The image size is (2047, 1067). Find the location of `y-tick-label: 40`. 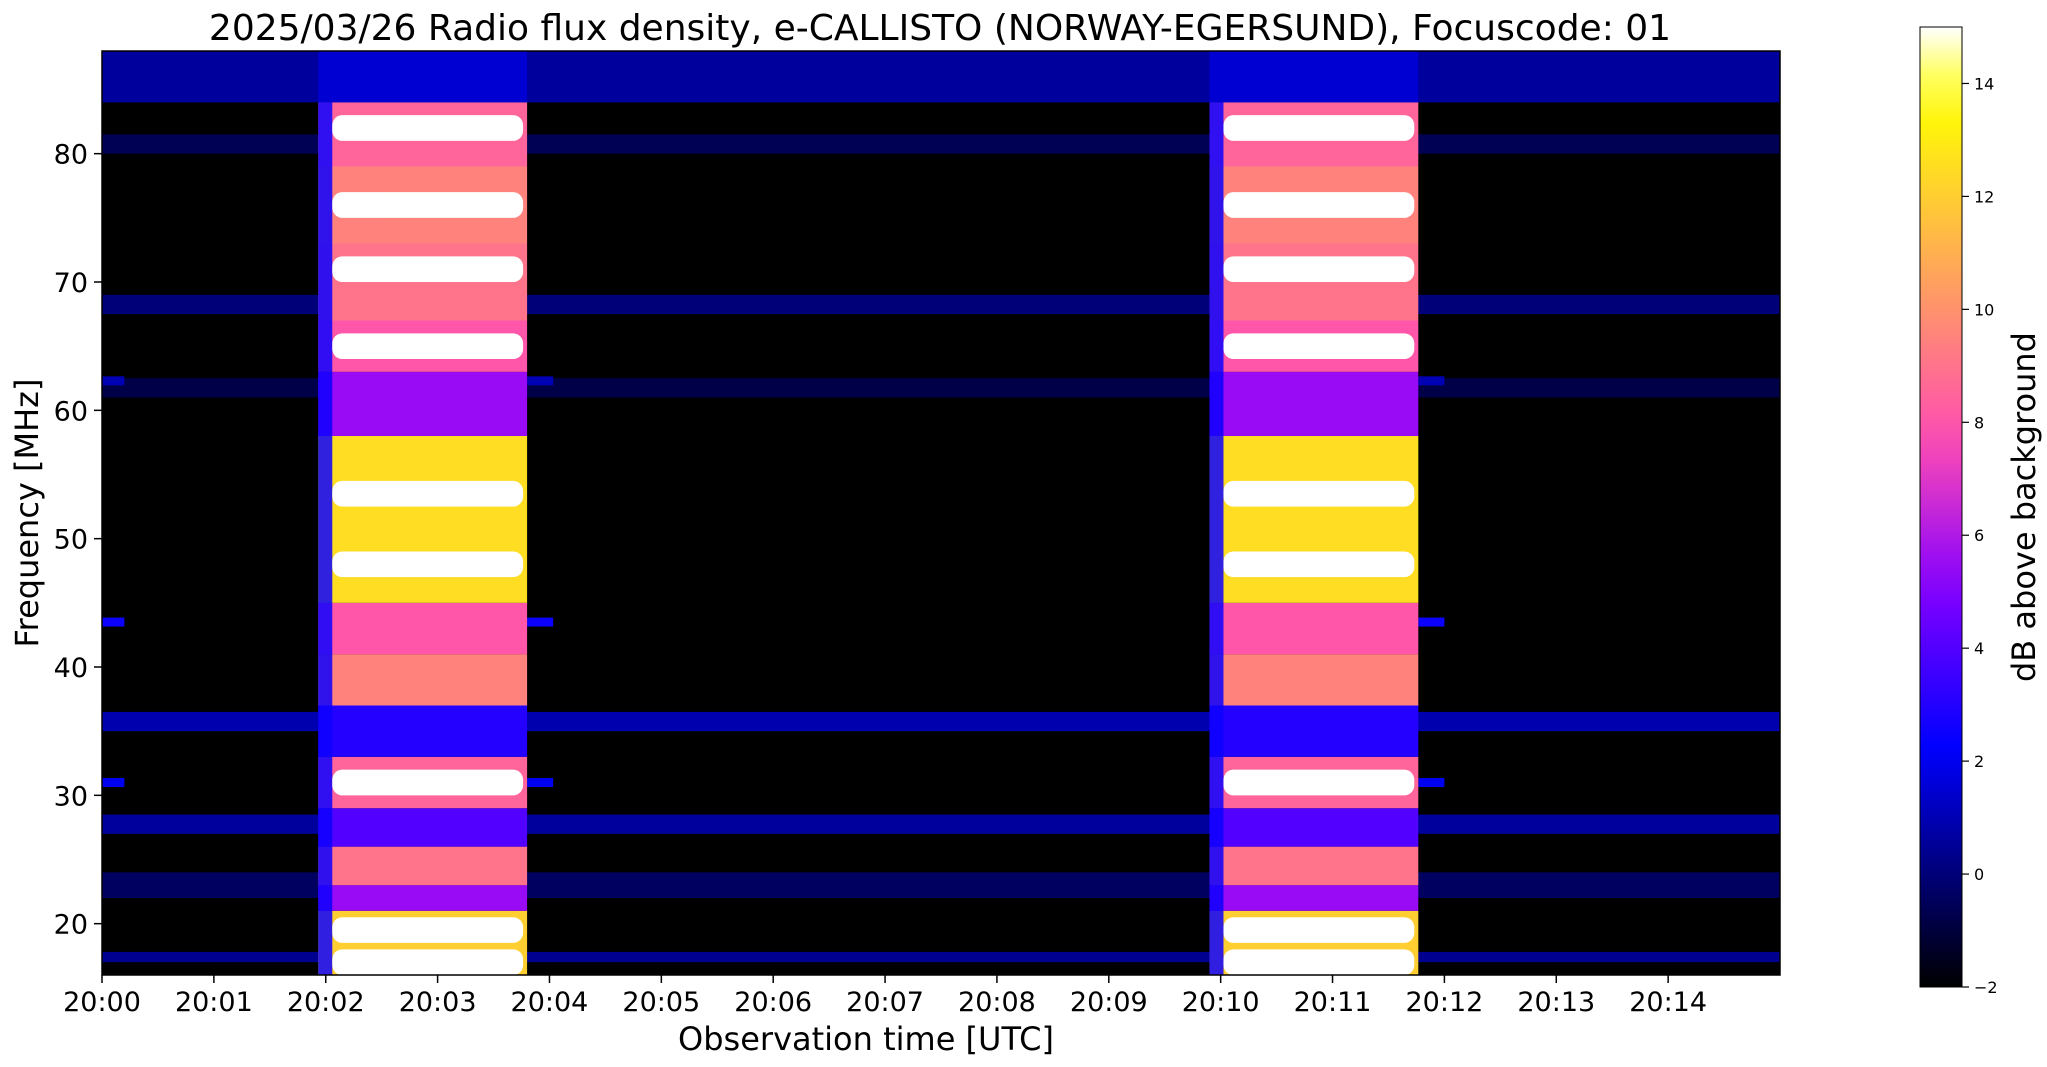

y-tick-label: 40 is located at coordinates (71, 668).